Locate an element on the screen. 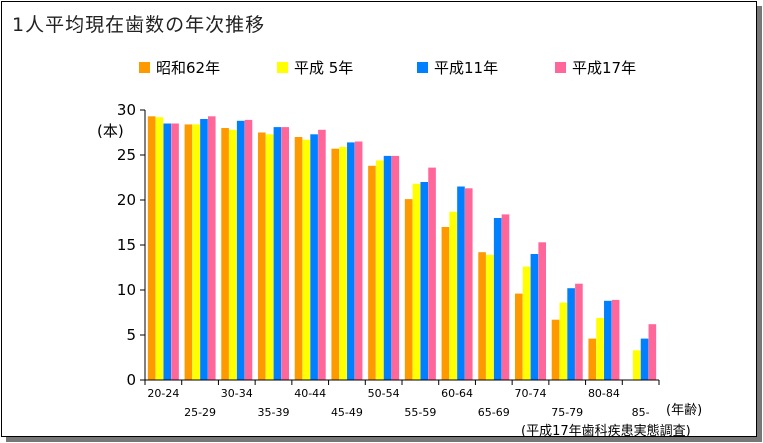  bar-平成17年-75-79 is located at coordinates (579, 331).